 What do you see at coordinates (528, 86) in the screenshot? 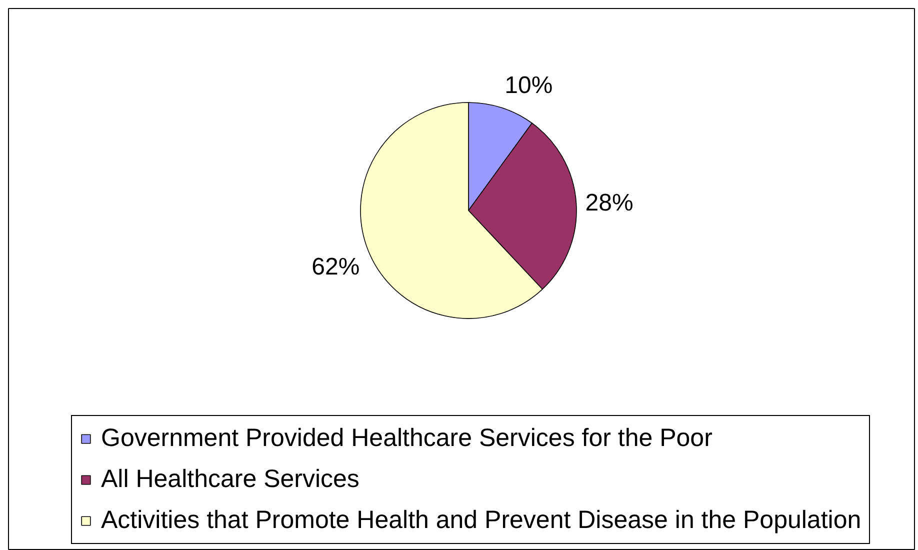
I see `data-label: 10%` at bounding box center [528, 86].